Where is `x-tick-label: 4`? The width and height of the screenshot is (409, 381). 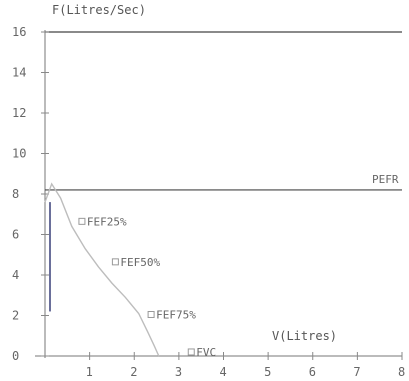
x-tick-label: 4 is located at coordinates (223, 372).